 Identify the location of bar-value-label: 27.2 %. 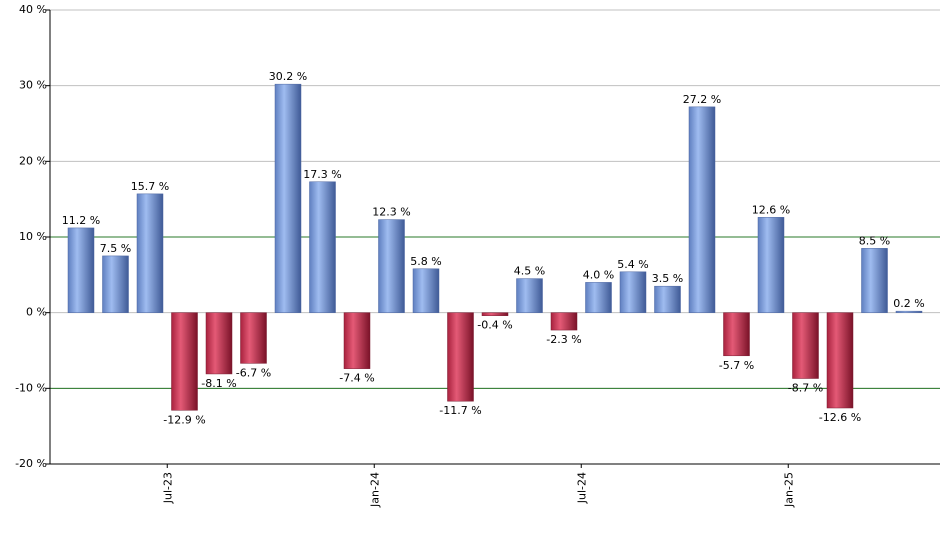
(702, 99).